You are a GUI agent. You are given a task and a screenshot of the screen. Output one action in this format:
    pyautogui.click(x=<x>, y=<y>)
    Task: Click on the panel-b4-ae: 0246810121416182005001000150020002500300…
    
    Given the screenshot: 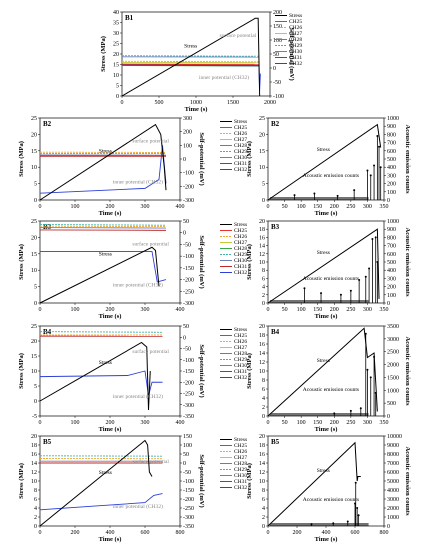 What is the action you would take?
    pyautogui.click(x=328, y=378)
    